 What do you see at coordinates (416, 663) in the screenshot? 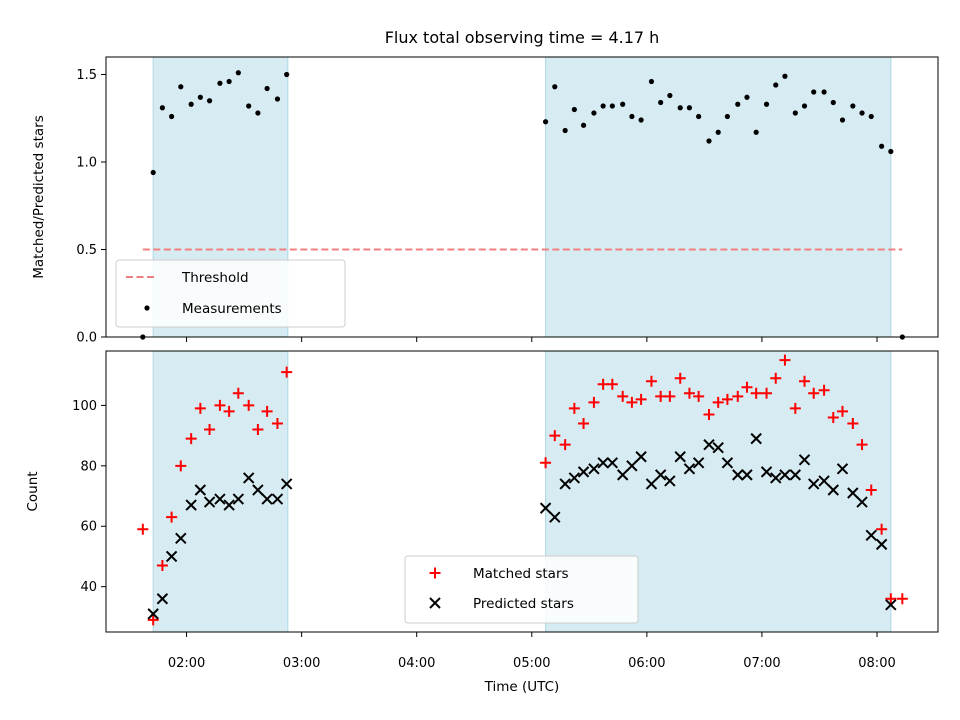
I see `x-tick-label: 04:00` at bounding box center [416, 663].